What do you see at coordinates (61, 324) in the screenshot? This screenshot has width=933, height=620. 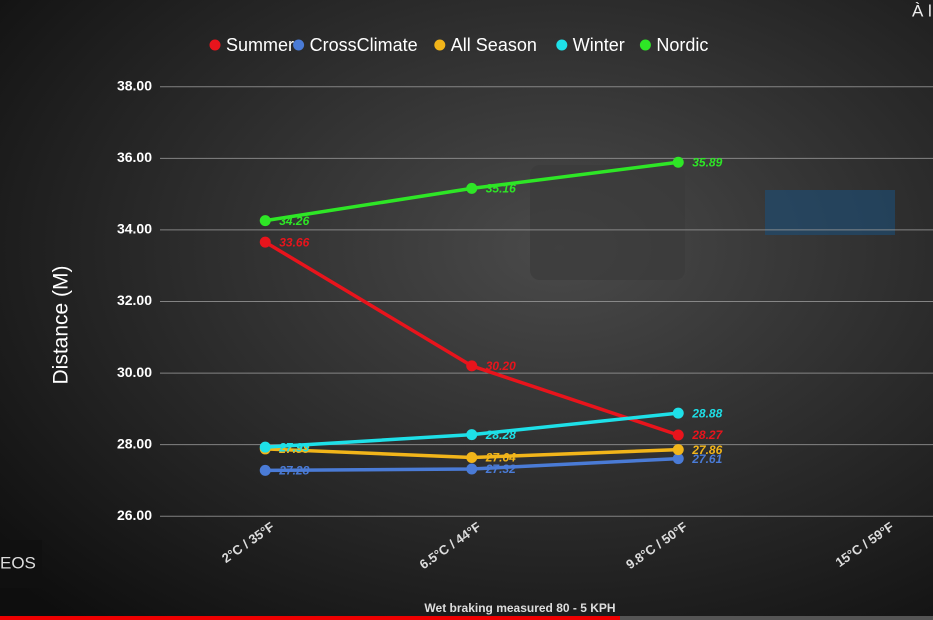 I see `y-axis-title: Distance (M)` at bounding box center [61, 324].